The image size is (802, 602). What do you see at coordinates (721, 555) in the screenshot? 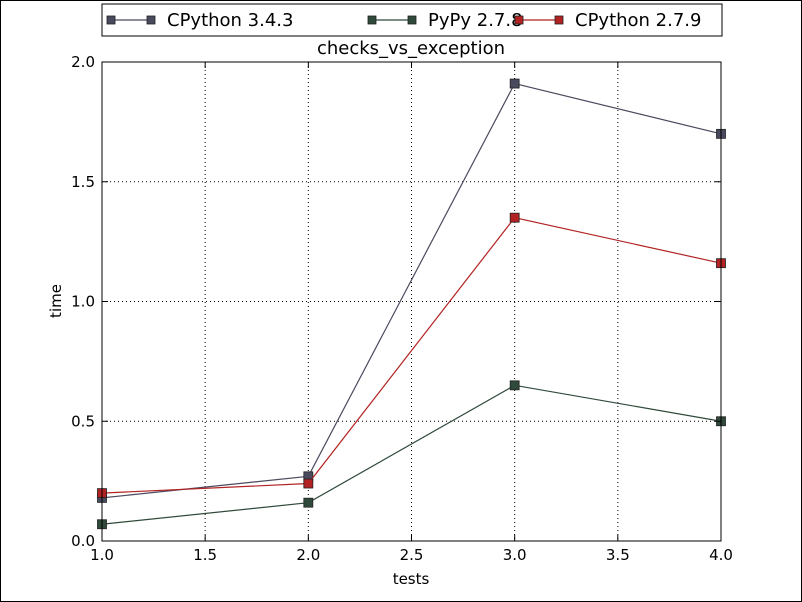
I see `x-tick-label: 4.0` at bounding box center [721, 555].